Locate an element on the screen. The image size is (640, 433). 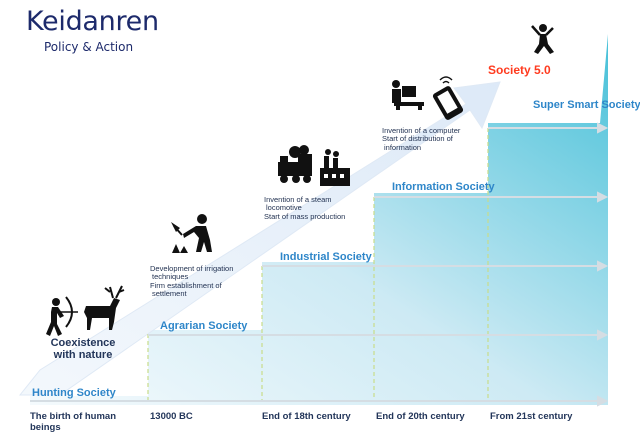
factory-icon is located at coordinates (335, 167).